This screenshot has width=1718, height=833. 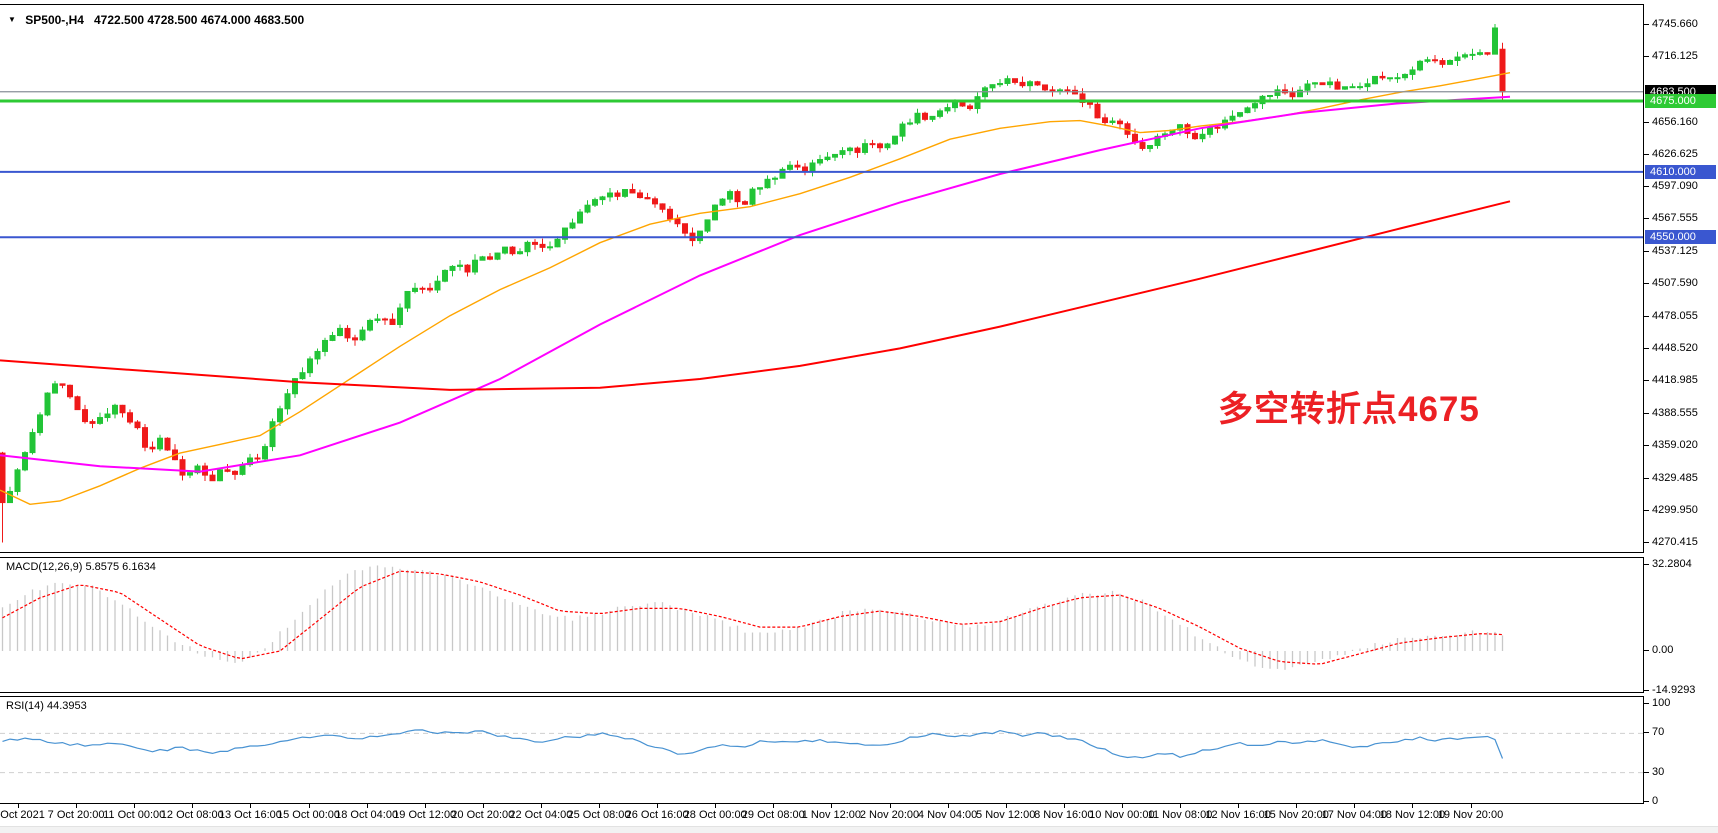 What do you see at coordinates (1675, 542) in the screenshot?
I see `price-tick-label: 4270.415` at bounding box center [1675, 542].